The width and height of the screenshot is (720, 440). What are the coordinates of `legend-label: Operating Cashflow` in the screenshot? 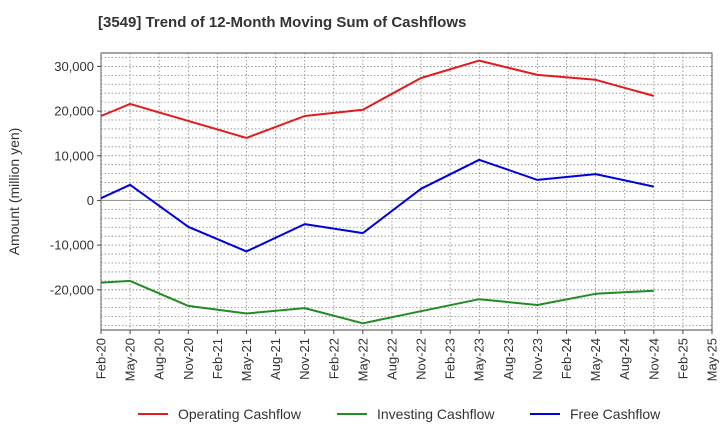 It's located at (240, 414).